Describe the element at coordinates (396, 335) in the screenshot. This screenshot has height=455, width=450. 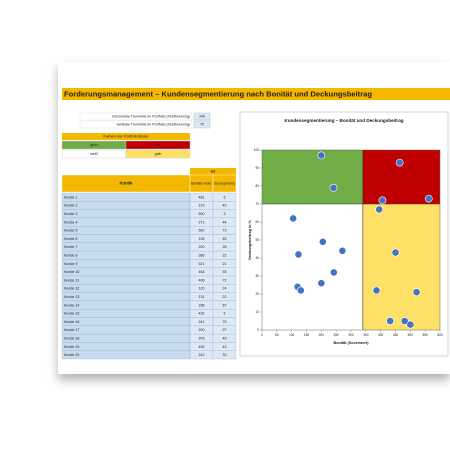
I see `x-tick-label: 450` at that location.